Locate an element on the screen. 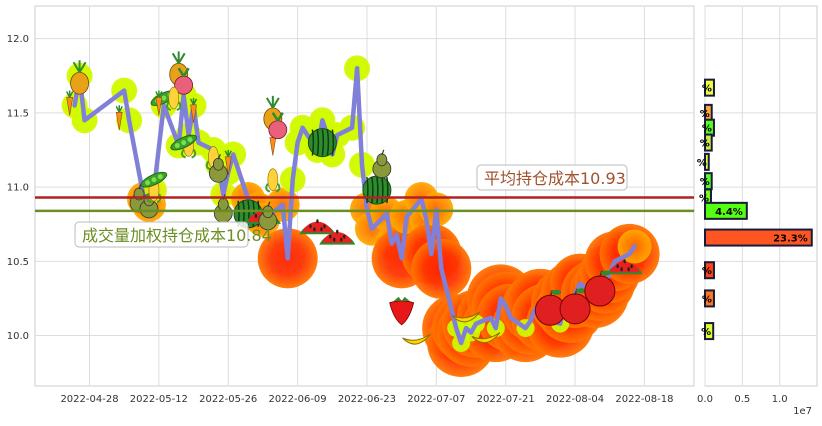 The image size is (822, 426). y-tick-label: 10.5 is located at coordinates (18, 262).